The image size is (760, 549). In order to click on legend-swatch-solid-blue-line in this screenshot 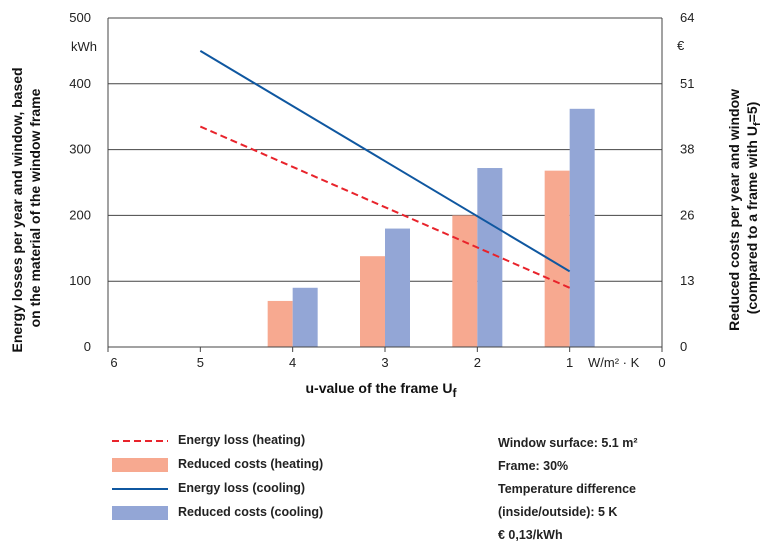, I will do `click(140, 489)`.